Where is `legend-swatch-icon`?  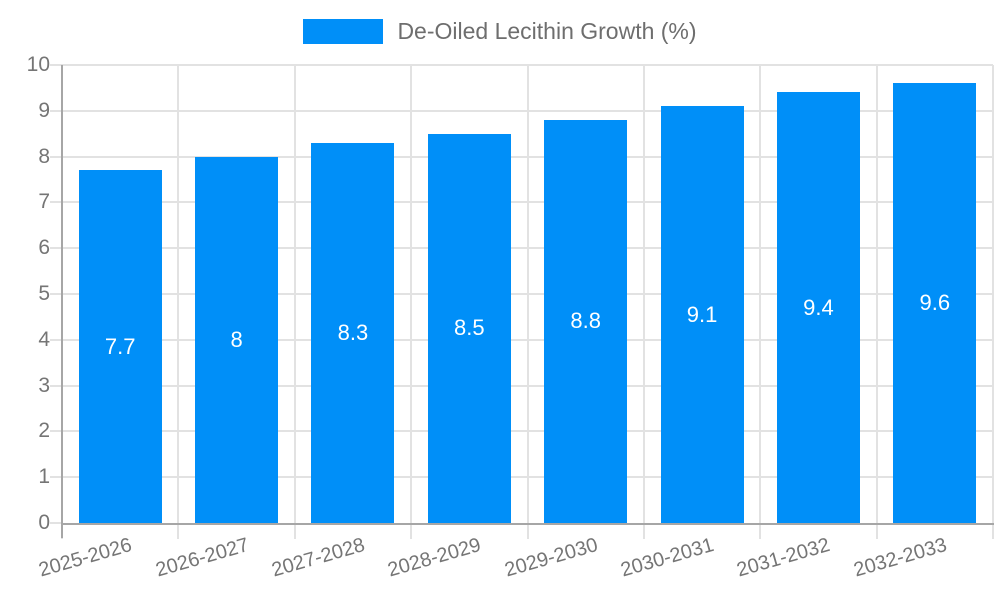 legend-swatch-icon is located at coordinates (343, 31).